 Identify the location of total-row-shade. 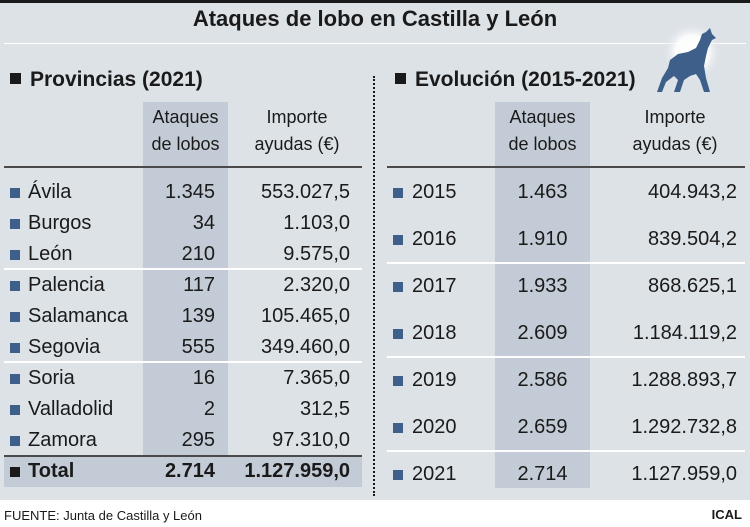
(183, 472).